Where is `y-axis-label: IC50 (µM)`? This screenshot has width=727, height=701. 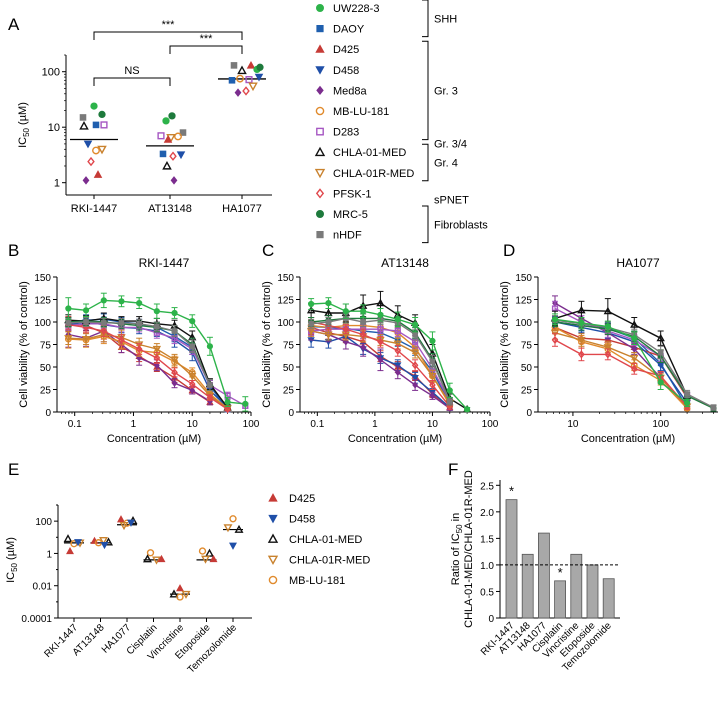 y-axis-label: IC50 (µM) is located at coordinates (24, 125).